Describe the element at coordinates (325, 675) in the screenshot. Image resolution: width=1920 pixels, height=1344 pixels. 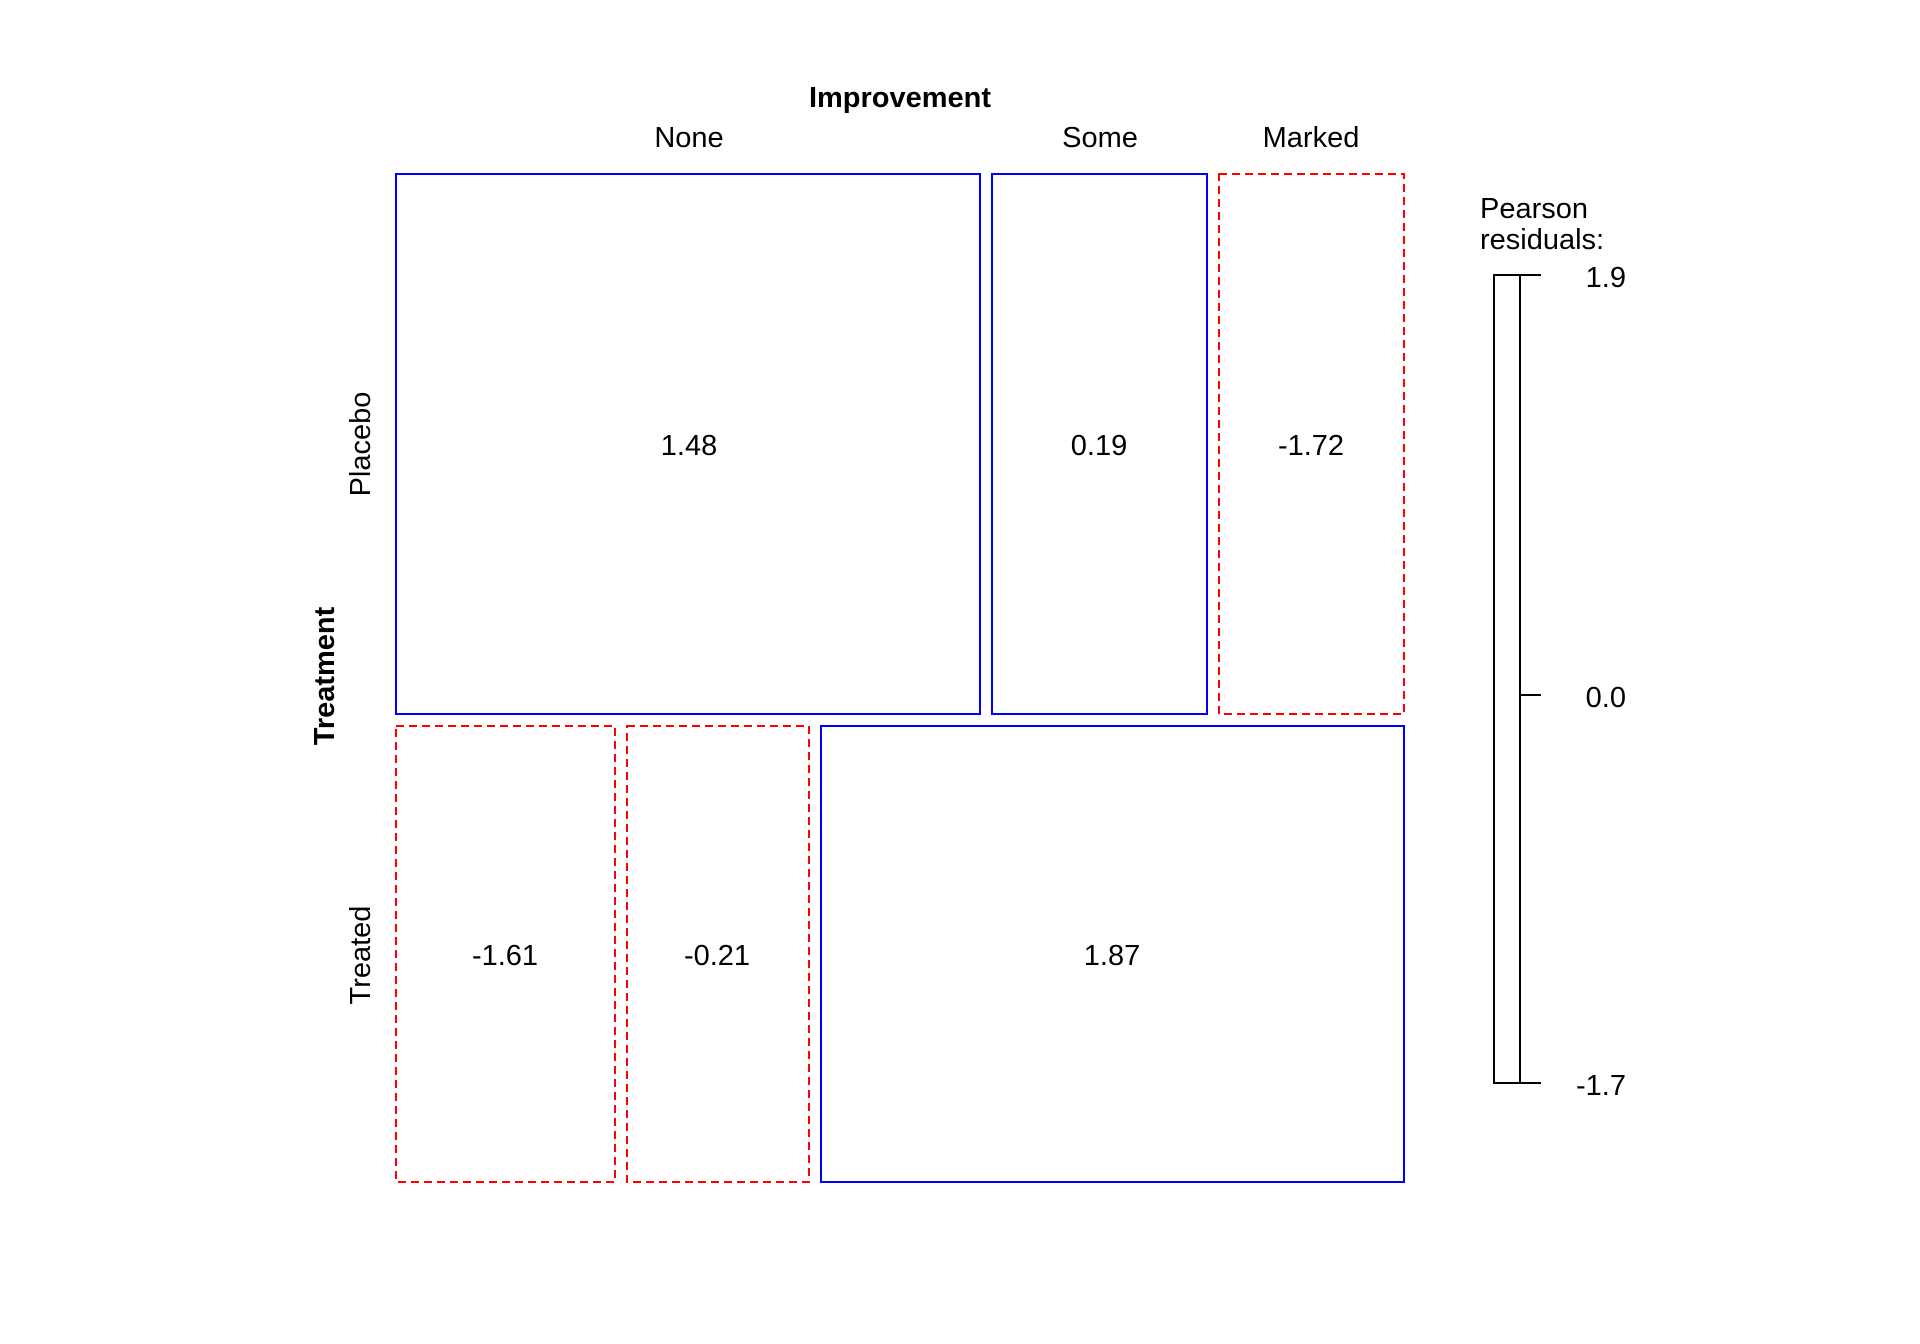
I see `row-variable-title: Treatment` at that location.